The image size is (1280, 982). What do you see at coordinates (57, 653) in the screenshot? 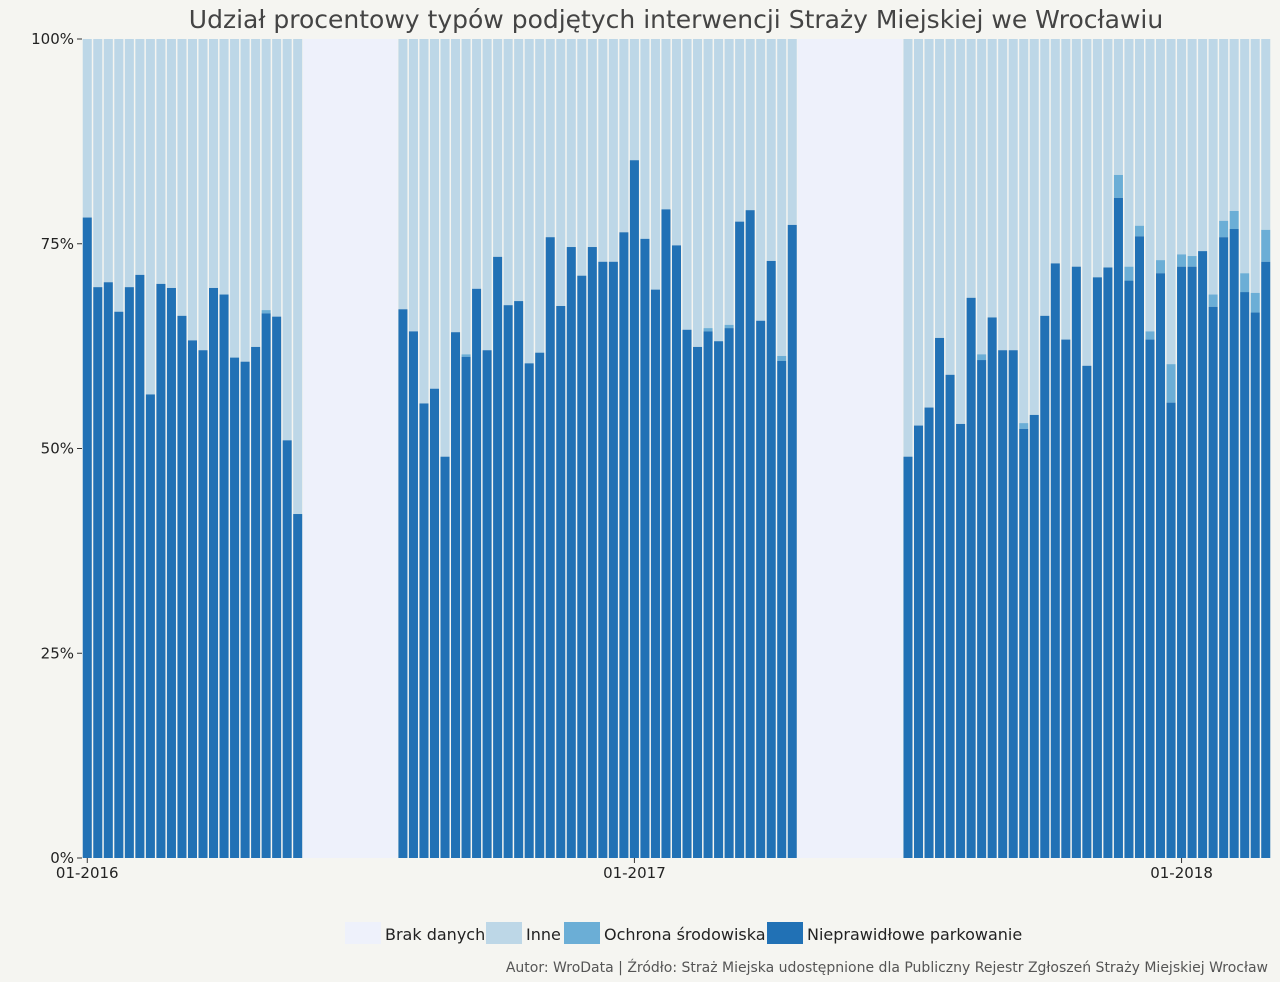
I see `y-tick-label-1: 25%` at bounding box center [57, 653].